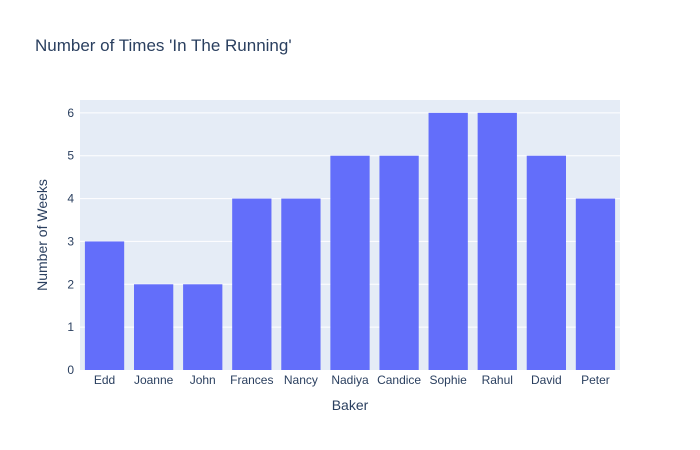  What do you see at coordinates (42, 235) in the screenshot?
I see `y-axis-title: Number of Weeks` at bounding box center [42, 235].